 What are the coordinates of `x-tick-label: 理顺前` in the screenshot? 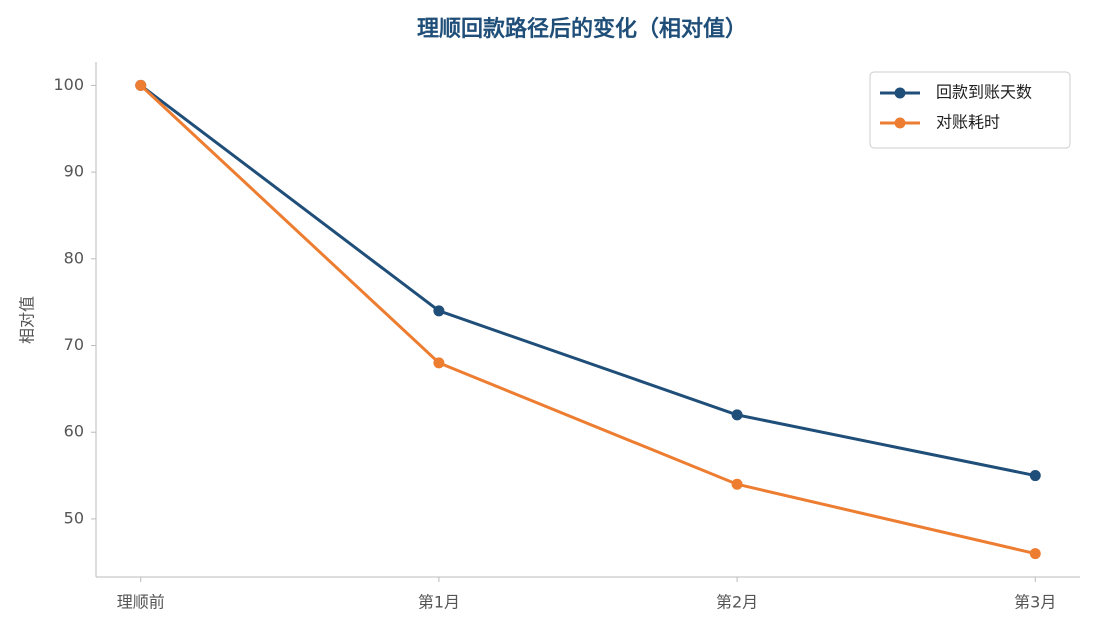 It's located at (141, 602).